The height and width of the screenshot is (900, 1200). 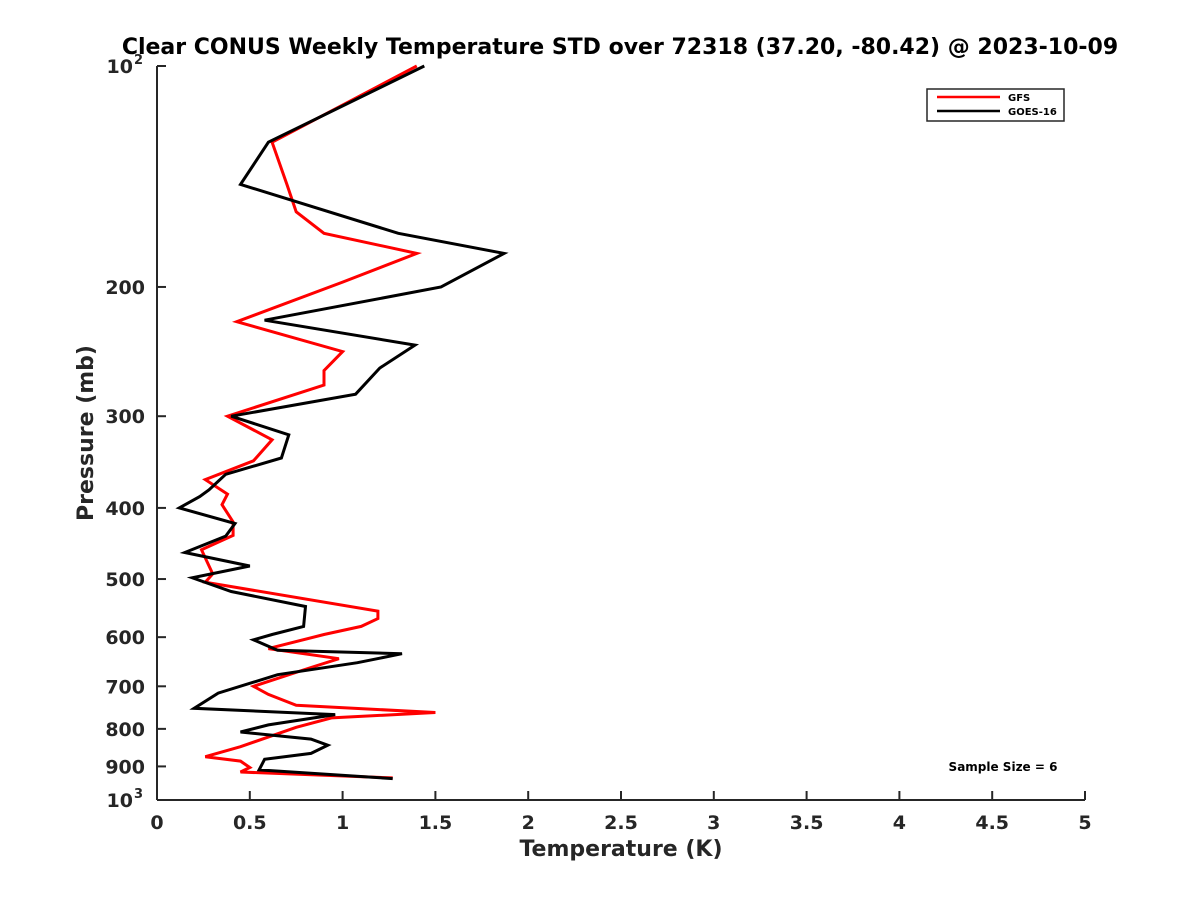 What do you see at coordinates (125, 730) in the screenshot?
I see `y-tick-label: 800` at bounding box center [125, 730].